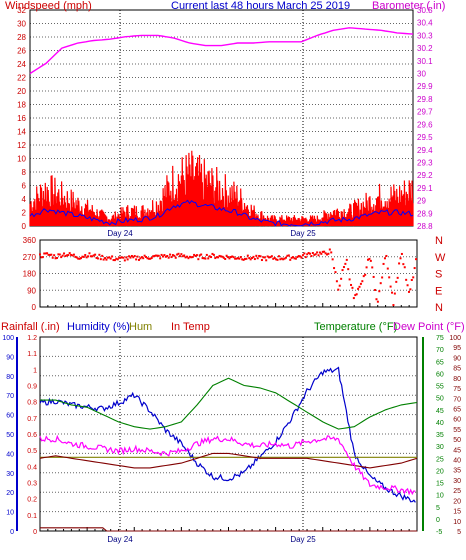 This screenshot has width=466, height=560. Describe the element at coordinates (30, 274) in the screenshot. I see `direction-tick-label: 180` at that location.